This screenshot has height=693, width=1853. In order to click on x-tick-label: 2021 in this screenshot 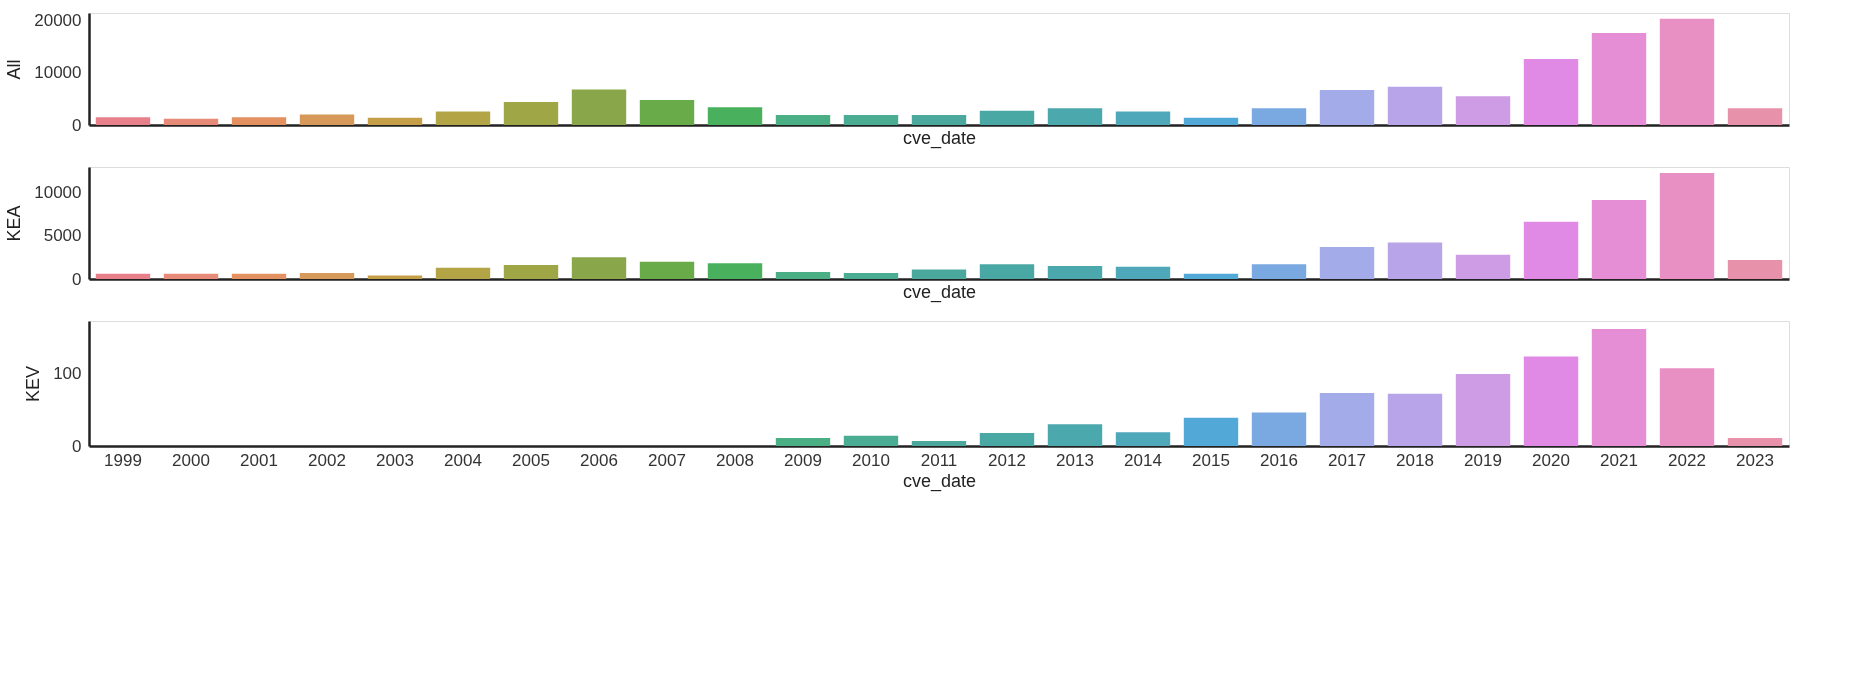, I will do `click(1619, 460)`.